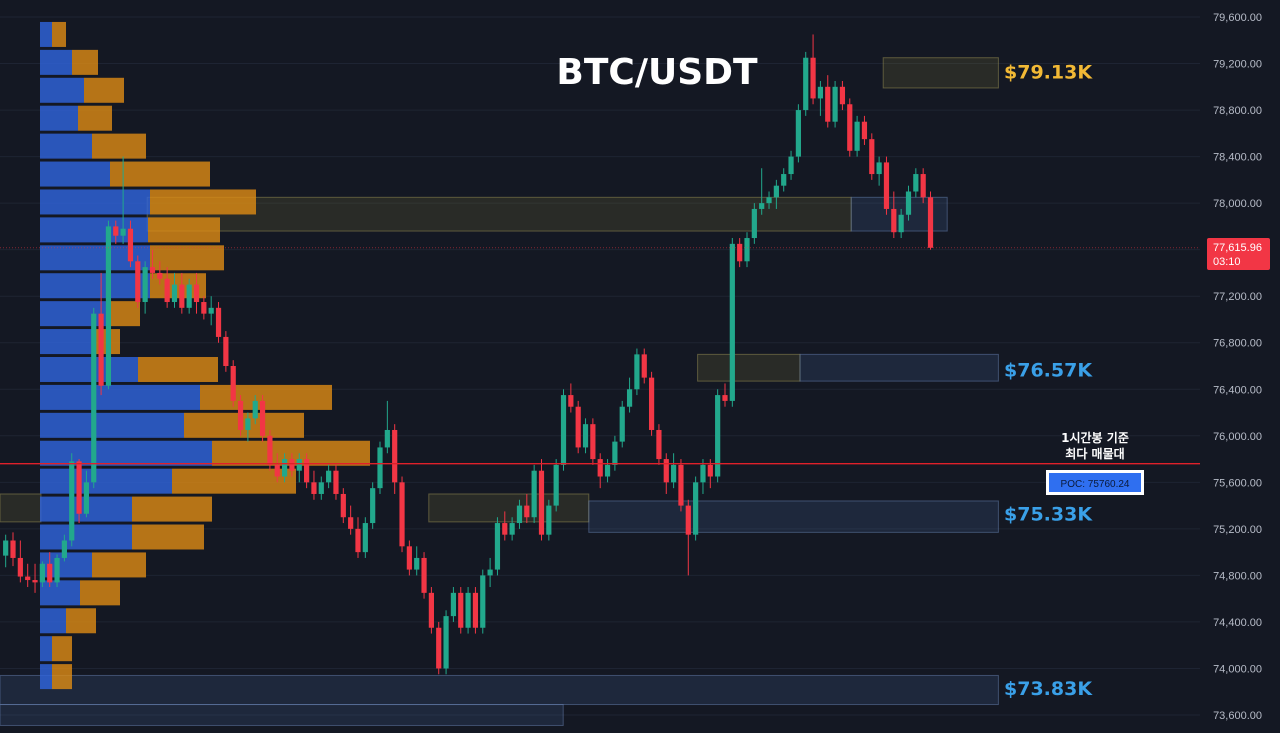 The image size is (1280, 733). What do you see at coordinates (1095, 437) in the screenshot?
I see `poc-note-line1: 1시간봉 기준` at bounding box center [1095, 437].